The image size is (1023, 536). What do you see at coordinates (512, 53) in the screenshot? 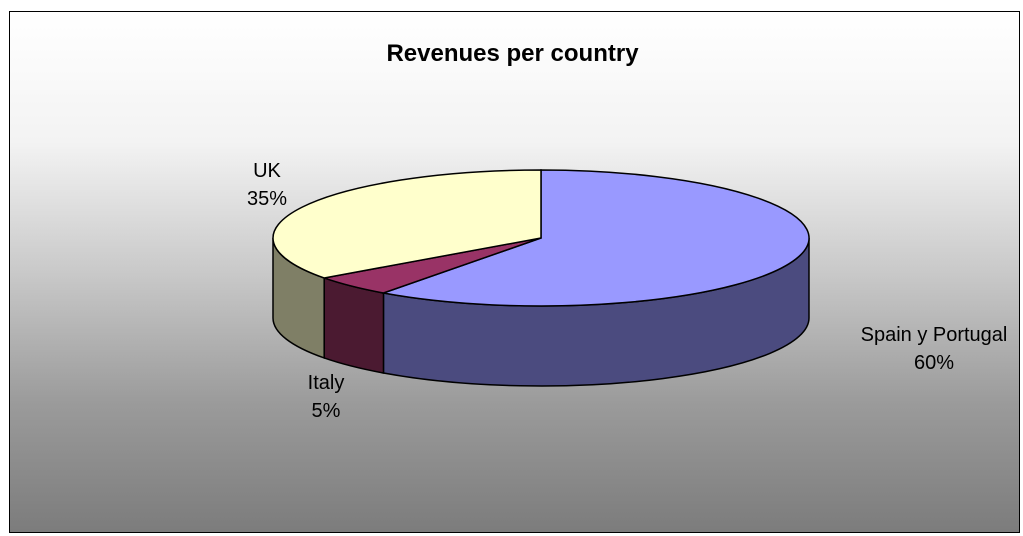
I see `chart-title: Revenues per country` at bounding box center [512, 53].